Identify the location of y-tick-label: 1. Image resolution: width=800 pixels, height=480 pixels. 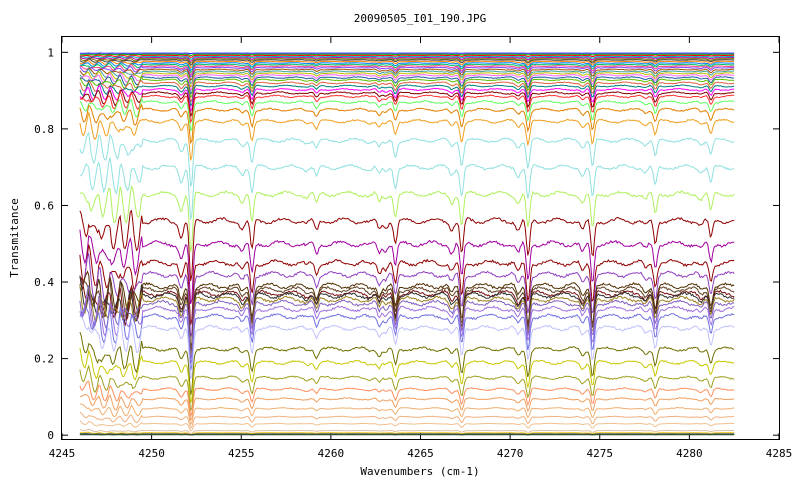
(50, 52).